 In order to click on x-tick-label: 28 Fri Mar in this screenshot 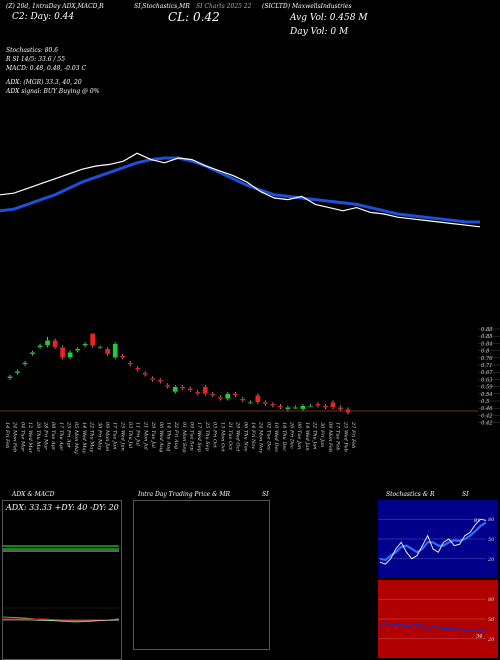, I will do `click(45, 435)`.